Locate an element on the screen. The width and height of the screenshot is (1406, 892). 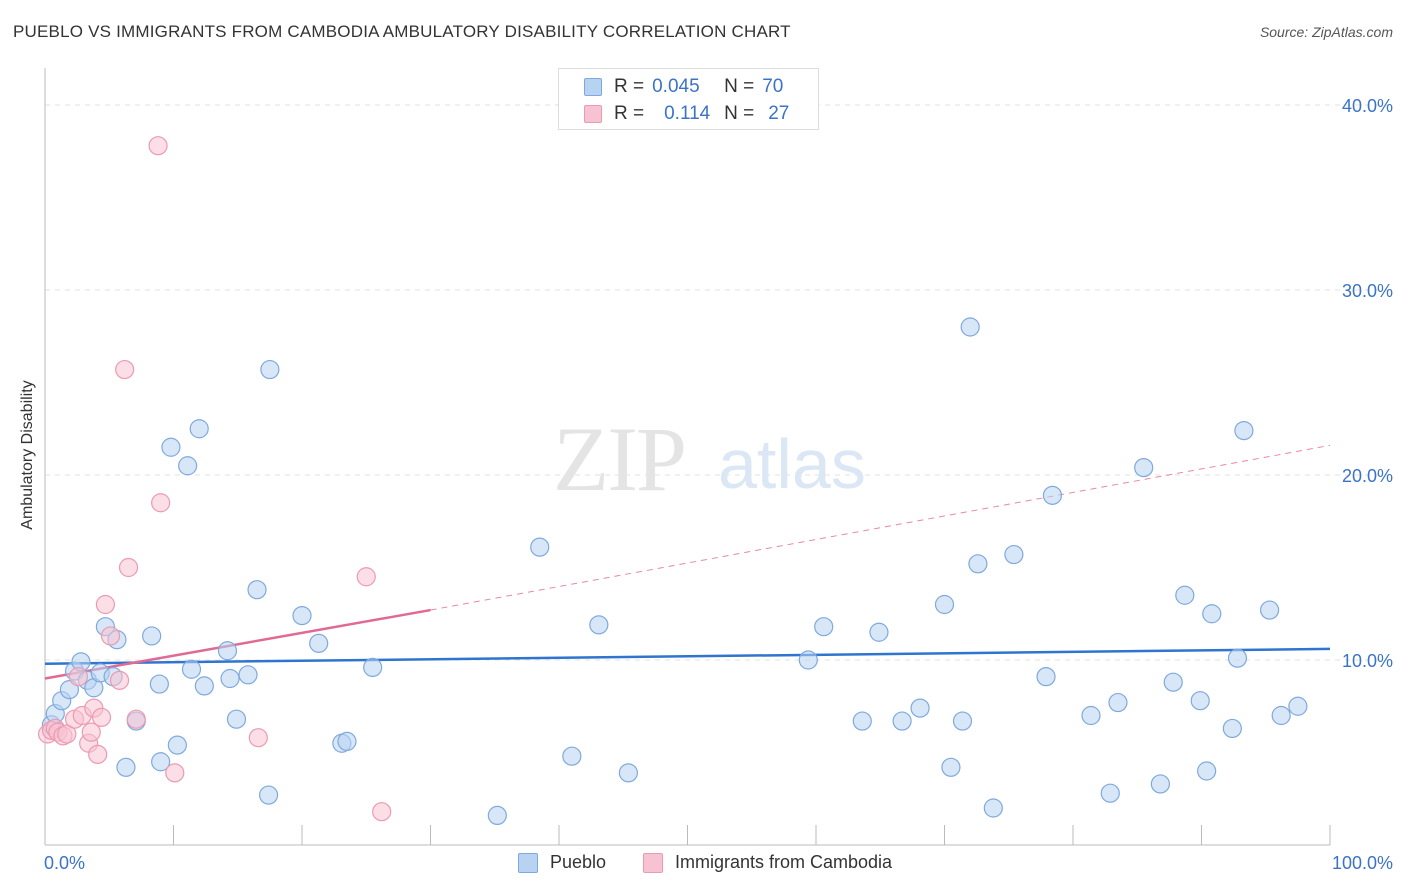
series-legend: Pueblo Immigrants from Cambodia is located at coordinates (703, 864).